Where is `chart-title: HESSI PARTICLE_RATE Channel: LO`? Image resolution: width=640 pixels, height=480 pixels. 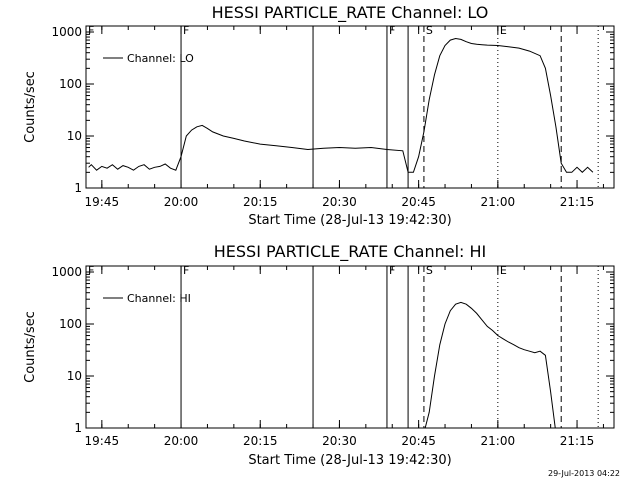
chart-title: HESSI PARTICLE_RATE Channel: LO is located at coordinates (350, 13).